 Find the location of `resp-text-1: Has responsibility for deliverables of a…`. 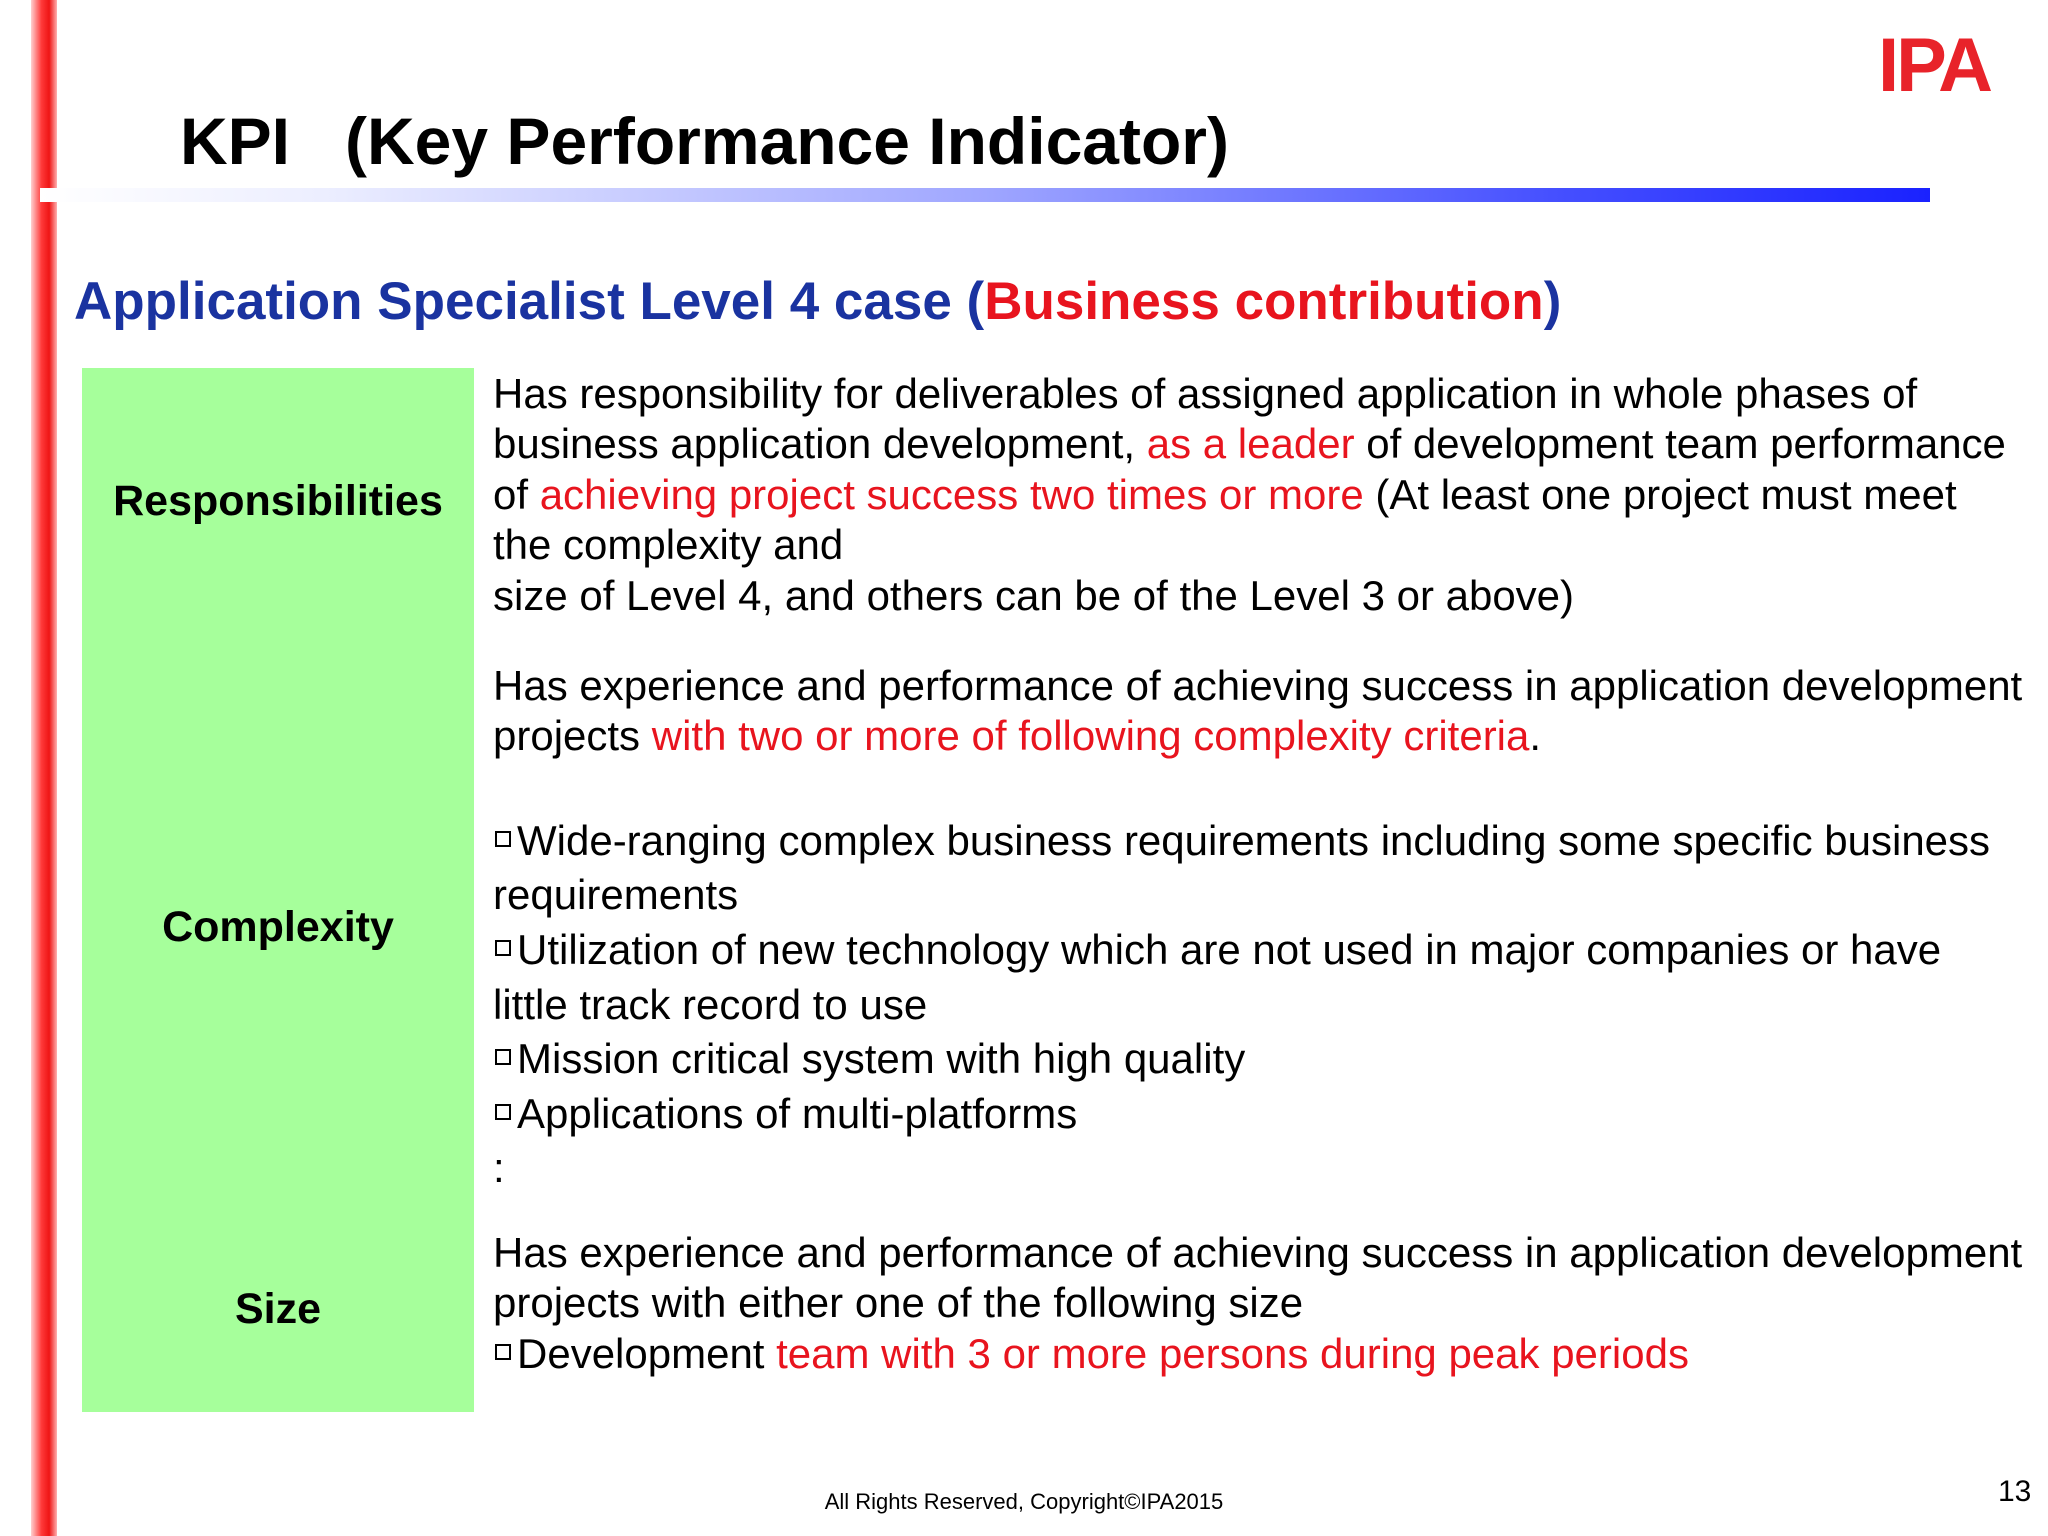

resp-text-1: Has responsibility for deliverables of a… is located at coordinates (1205, 419).